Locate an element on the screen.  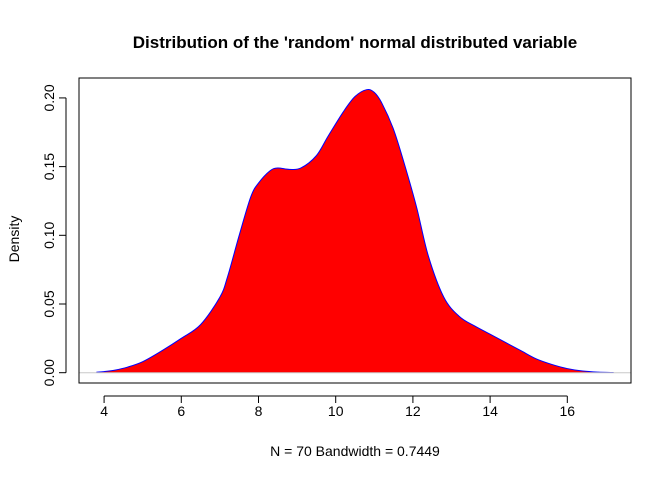
x-tick-label: 10 is located at coordinates (336, 411).